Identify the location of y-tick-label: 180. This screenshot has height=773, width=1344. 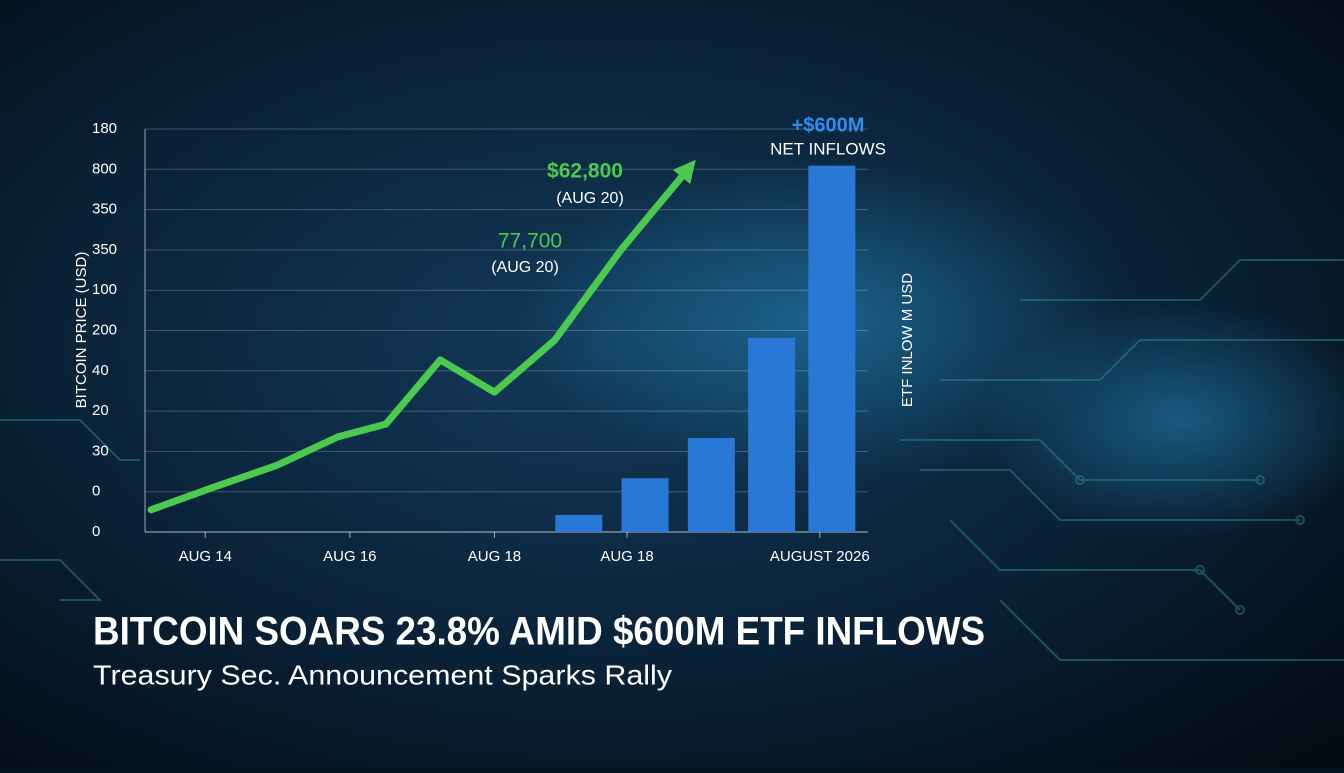
(104, 128).